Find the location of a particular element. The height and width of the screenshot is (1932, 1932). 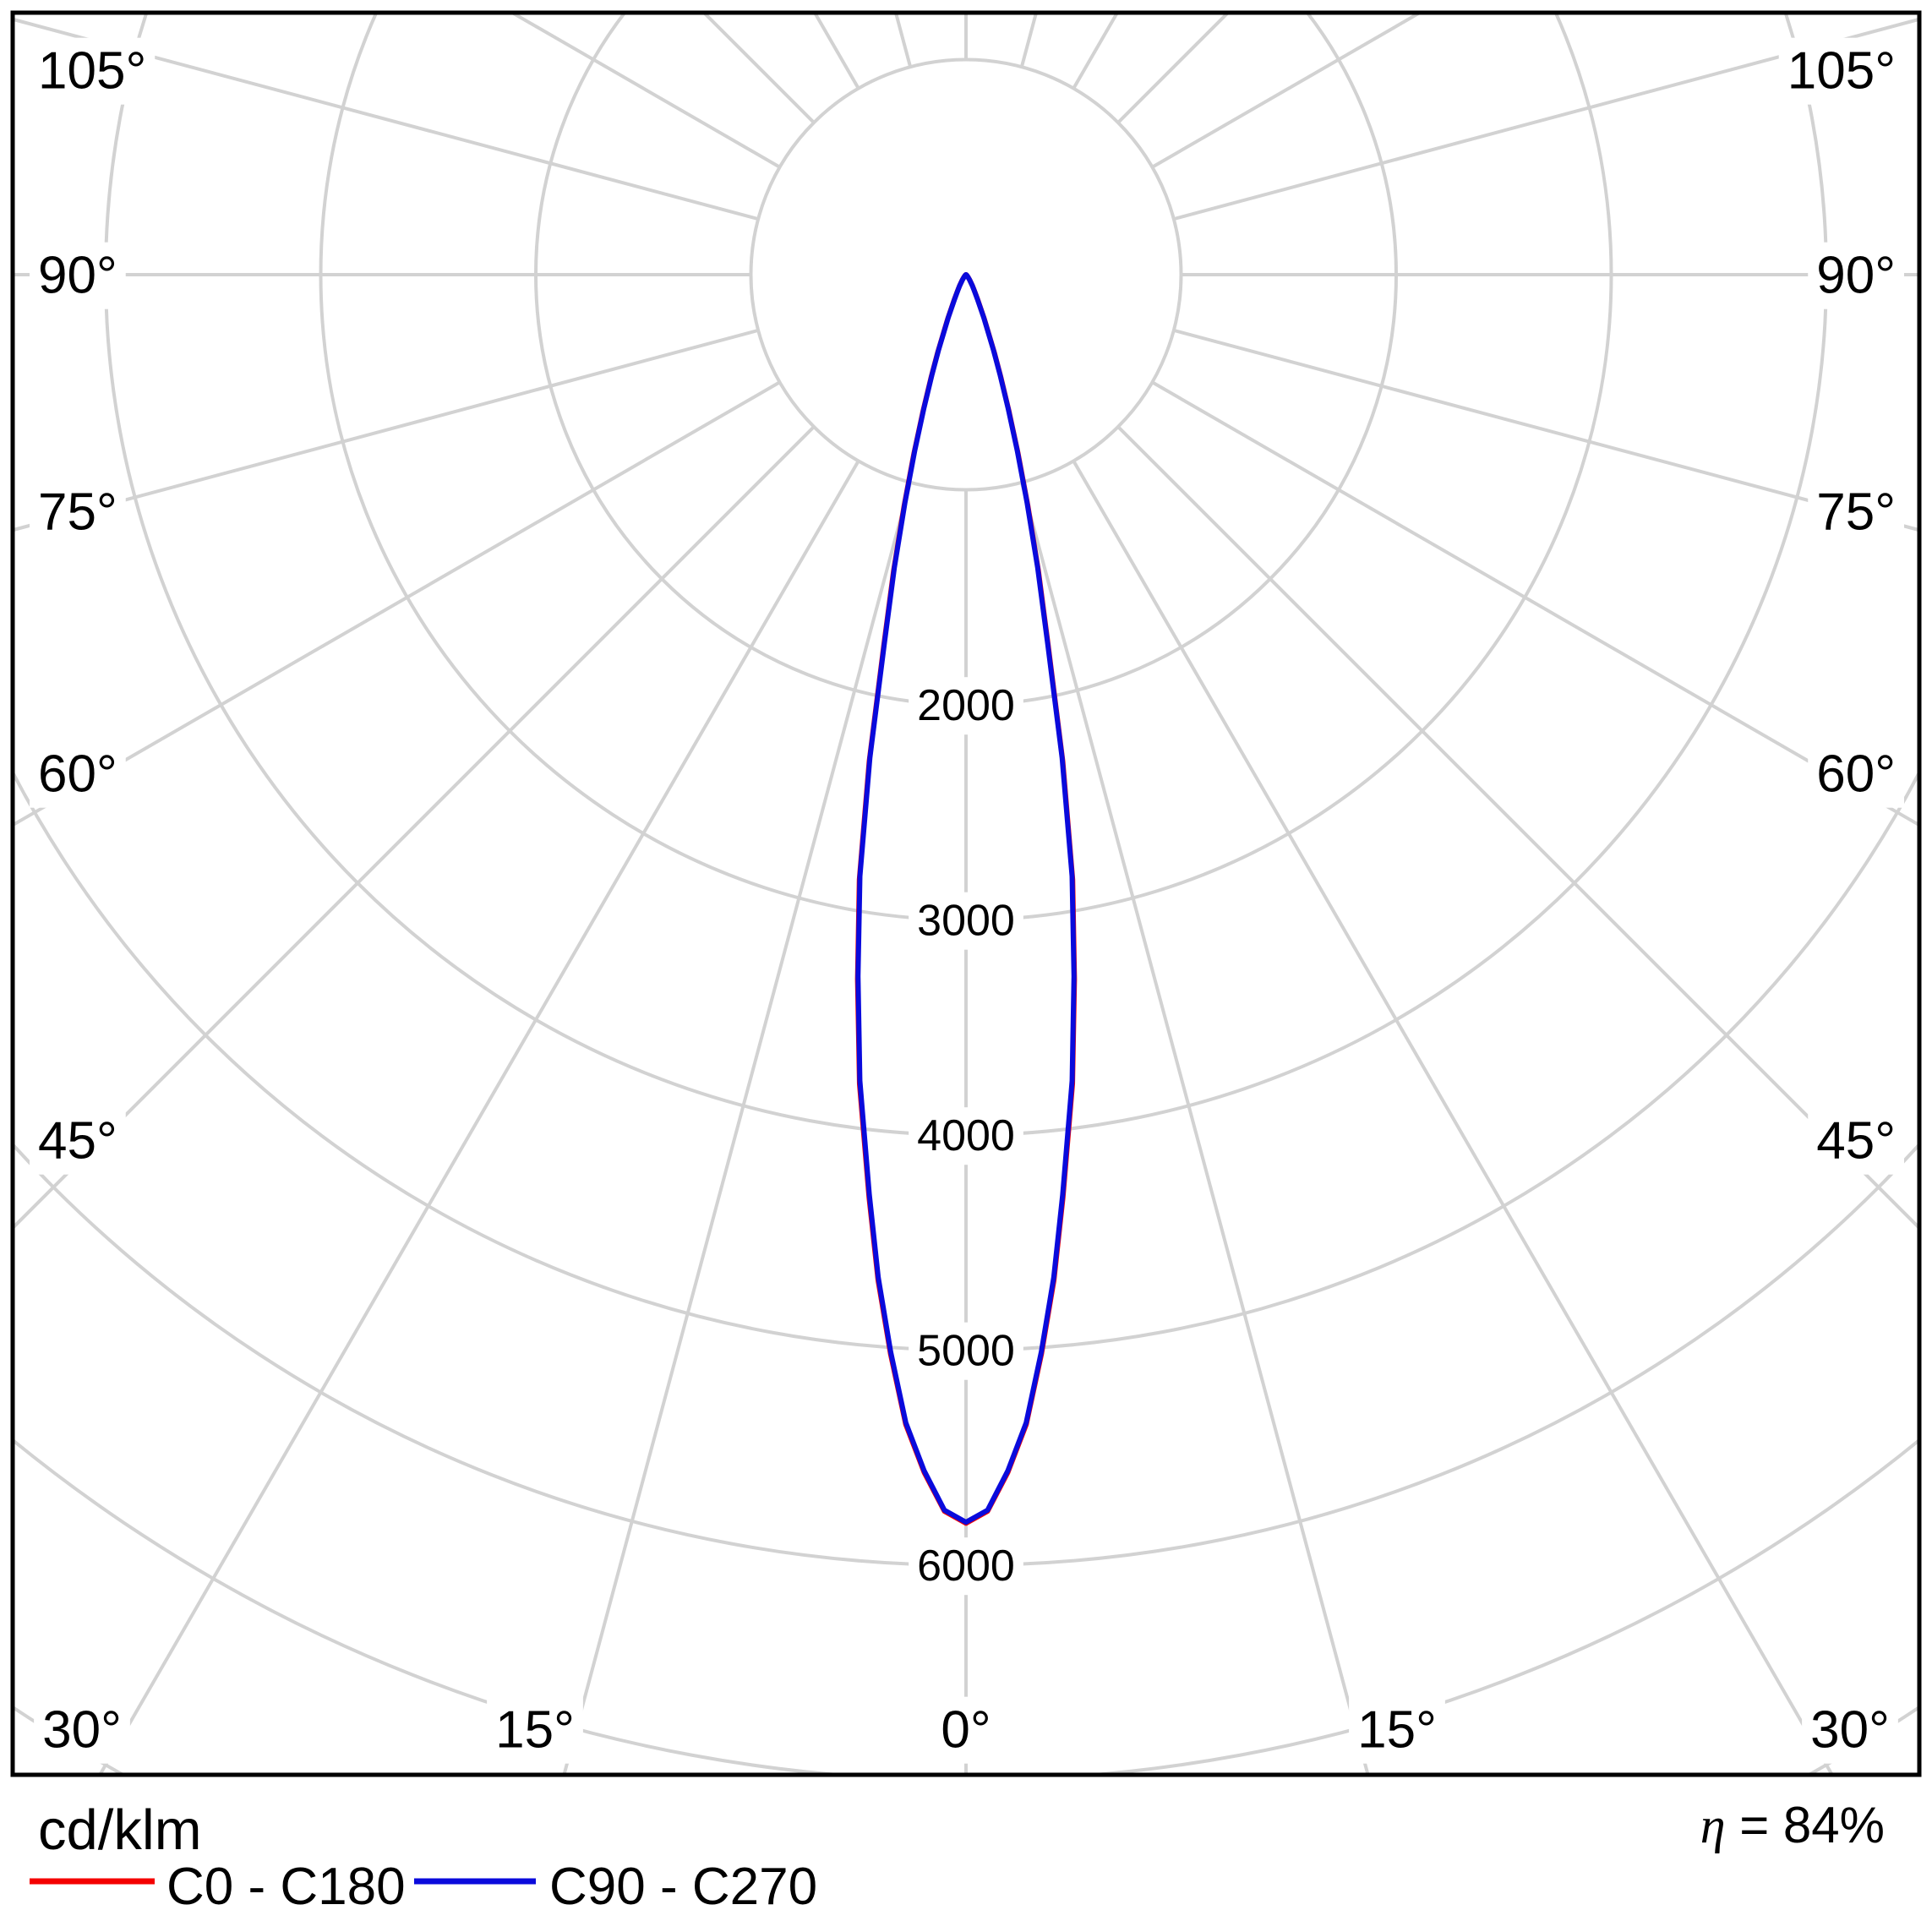

angle-tick-label-right: 75° is located at coordinates (1856, 512).